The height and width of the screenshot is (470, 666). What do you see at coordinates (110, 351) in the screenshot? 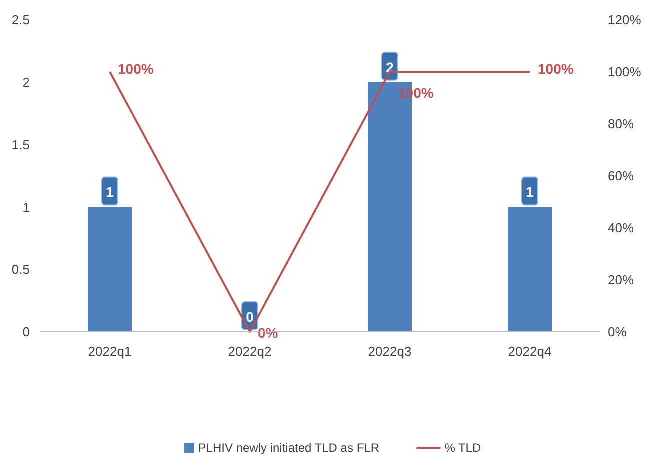
I see `x-tick-label: 2022q1` at bounding box center [110, 351].